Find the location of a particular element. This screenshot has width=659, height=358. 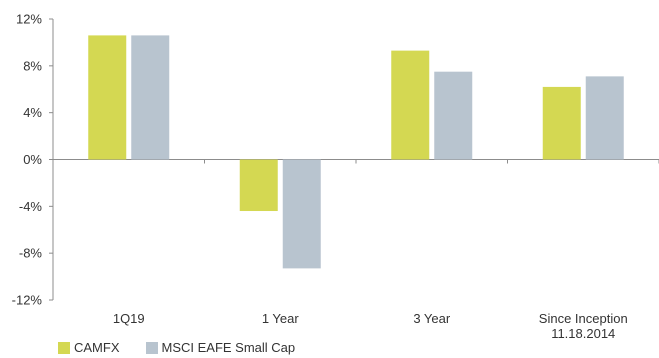

y-tick-label: 8% is located at coordinates (32, 65).